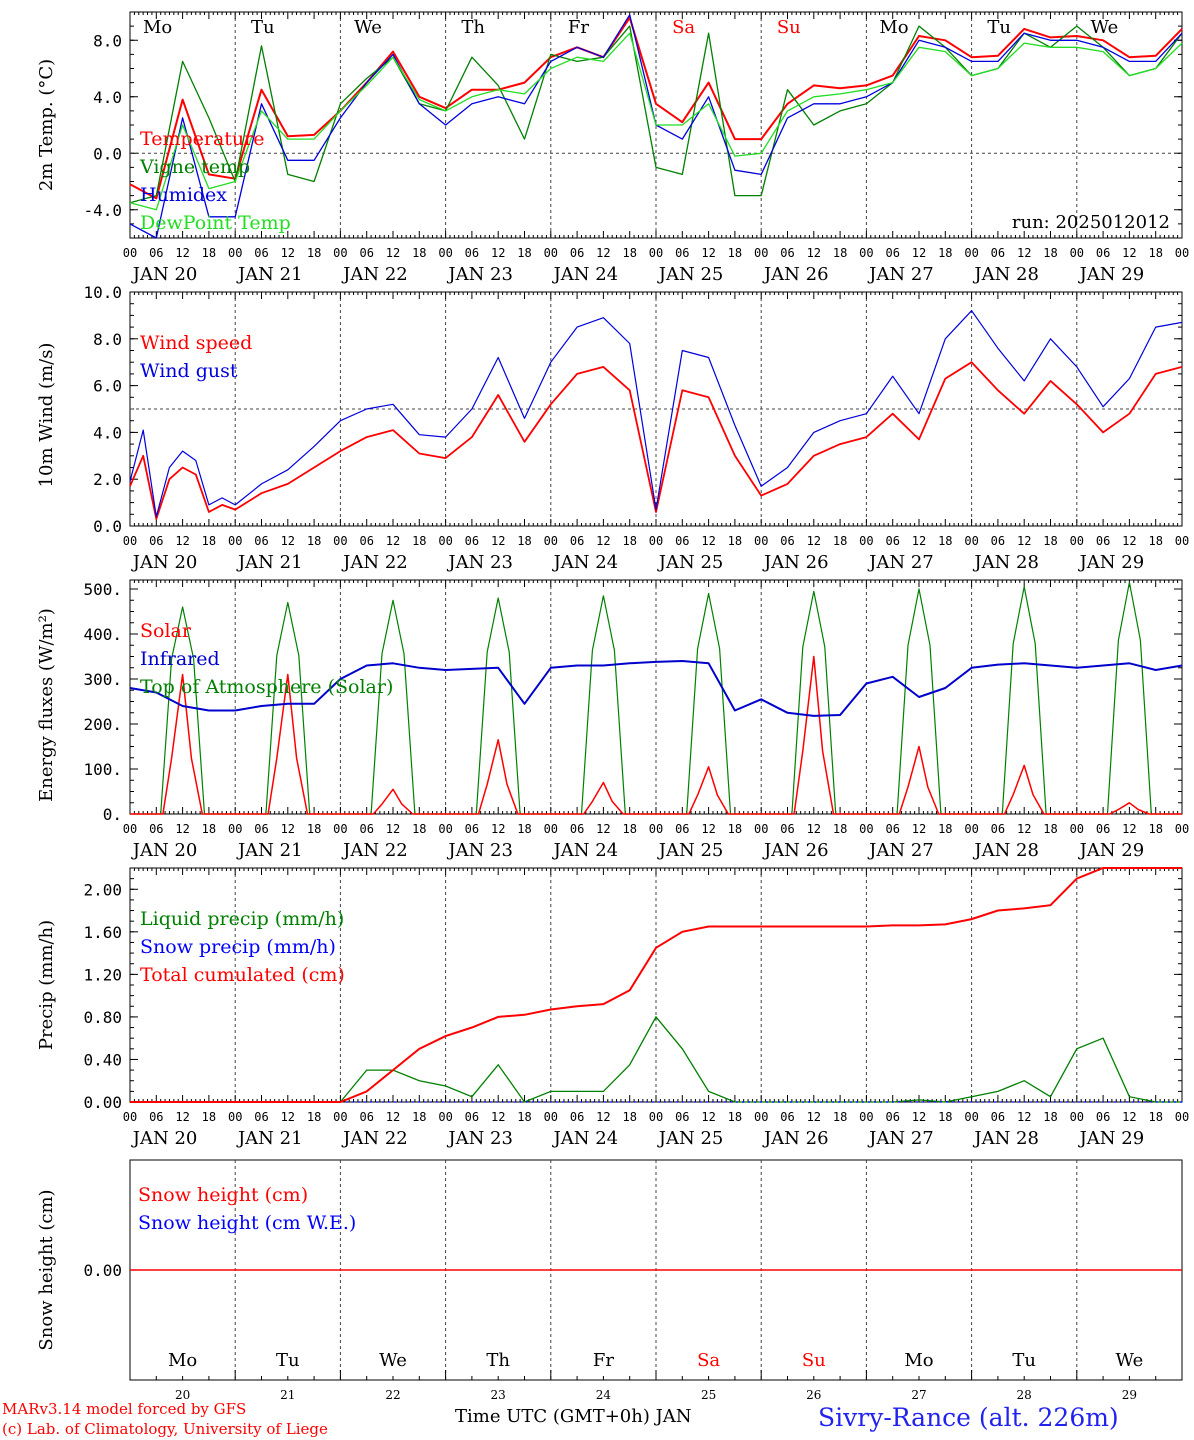  Describe the element at coordinates (107, 479) in the screenshot. I see `y-tick-label: 2.0` at that location.